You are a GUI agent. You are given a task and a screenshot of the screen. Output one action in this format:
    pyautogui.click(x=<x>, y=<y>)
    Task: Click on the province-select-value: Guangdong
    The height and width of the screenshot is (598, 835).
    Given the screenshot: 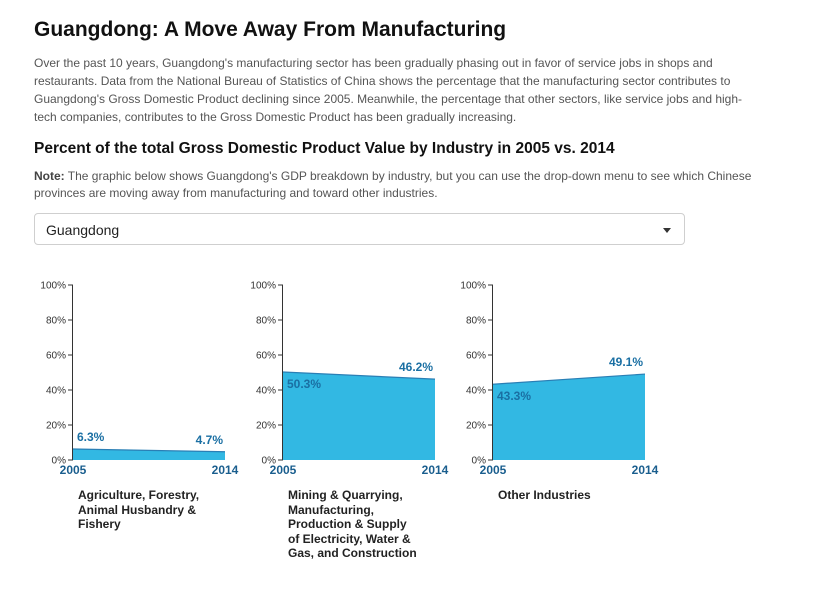 What is the action you would take?
    pyautogui.click(x=83, y=230)
    